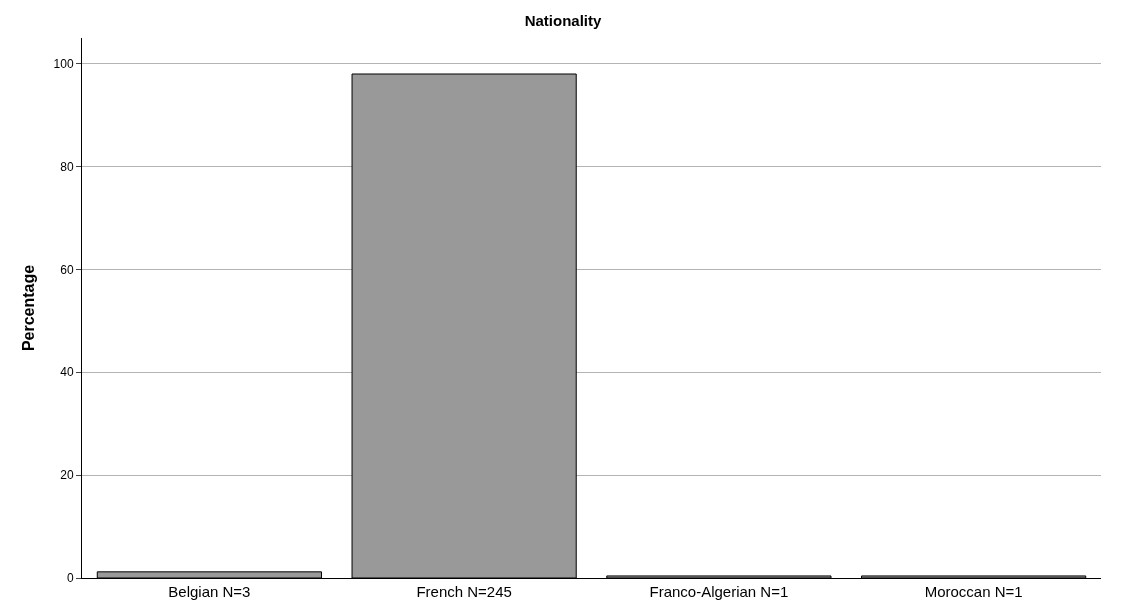 The height and width of the screenshot is (616, 1126). What do you see at coordinates (70, 578) in the screenshot?
I see `y-tick-label: 0` at bounding box center [70, 578].